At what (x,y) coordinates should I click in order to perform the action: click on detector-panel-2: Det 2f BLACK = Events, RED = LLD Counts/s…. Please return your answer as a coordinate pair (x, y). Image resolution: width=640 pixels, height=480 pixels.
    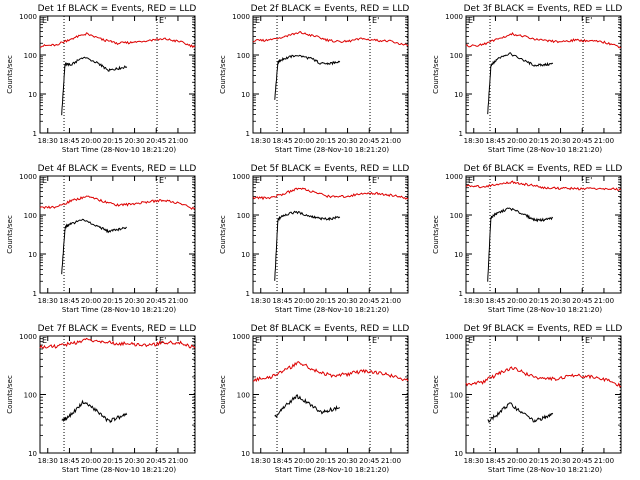
    Looking at the image, I should click on (314, 79).